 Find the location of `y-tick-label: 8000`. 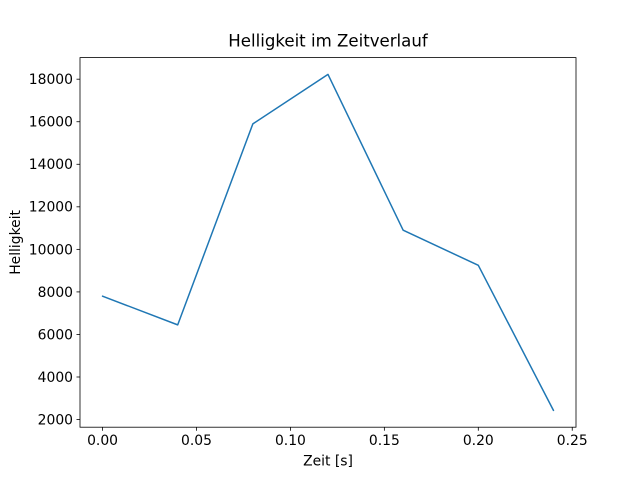

y-tick-label: 8000 is located at coordinates (55, 293).